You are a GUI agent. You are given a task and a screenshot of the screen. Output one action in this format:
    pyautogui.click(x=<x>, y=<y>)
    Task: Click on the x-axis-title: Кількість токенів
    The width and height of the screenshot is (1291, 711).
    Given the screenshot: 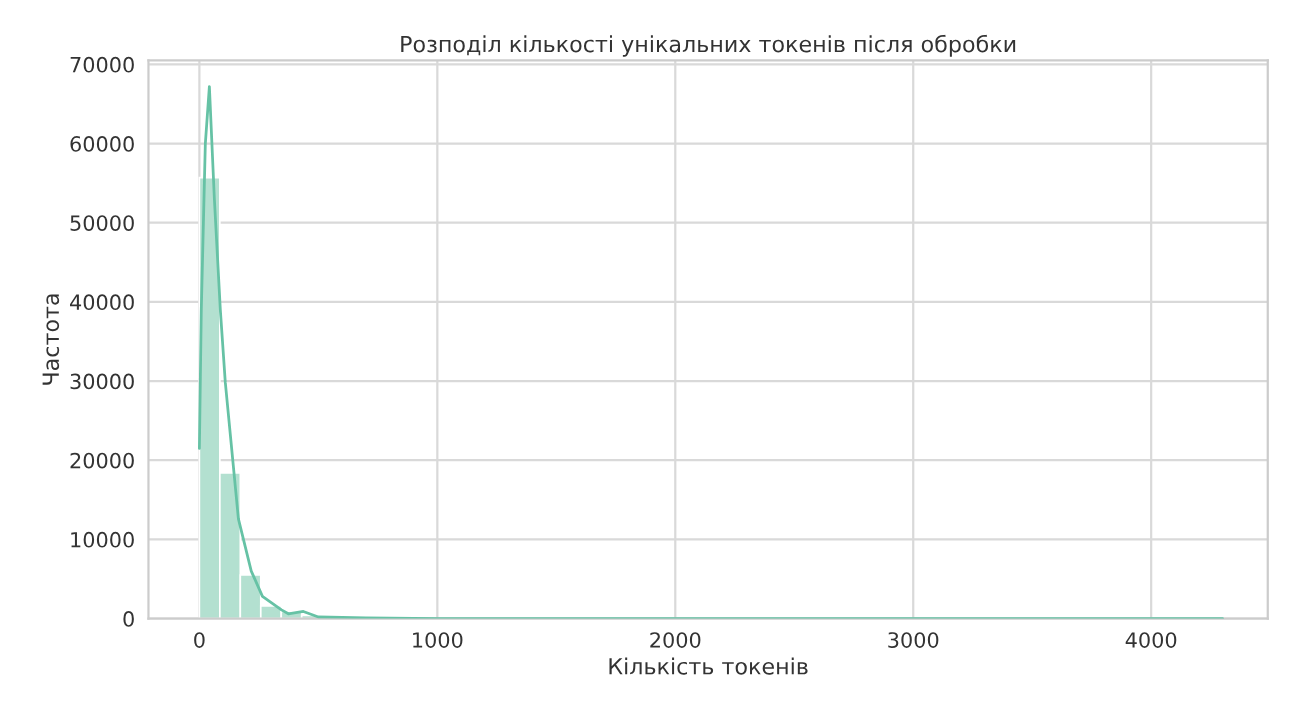 What is the action you would take?
    pyautogui.click(x=708, y=666)
    